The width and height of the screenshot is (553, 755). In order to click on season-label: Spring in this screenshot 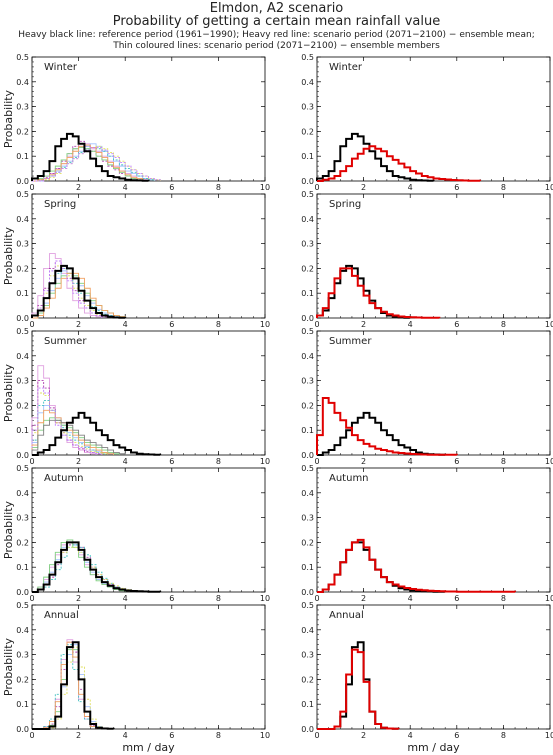, I will do `click(60, 204)`.